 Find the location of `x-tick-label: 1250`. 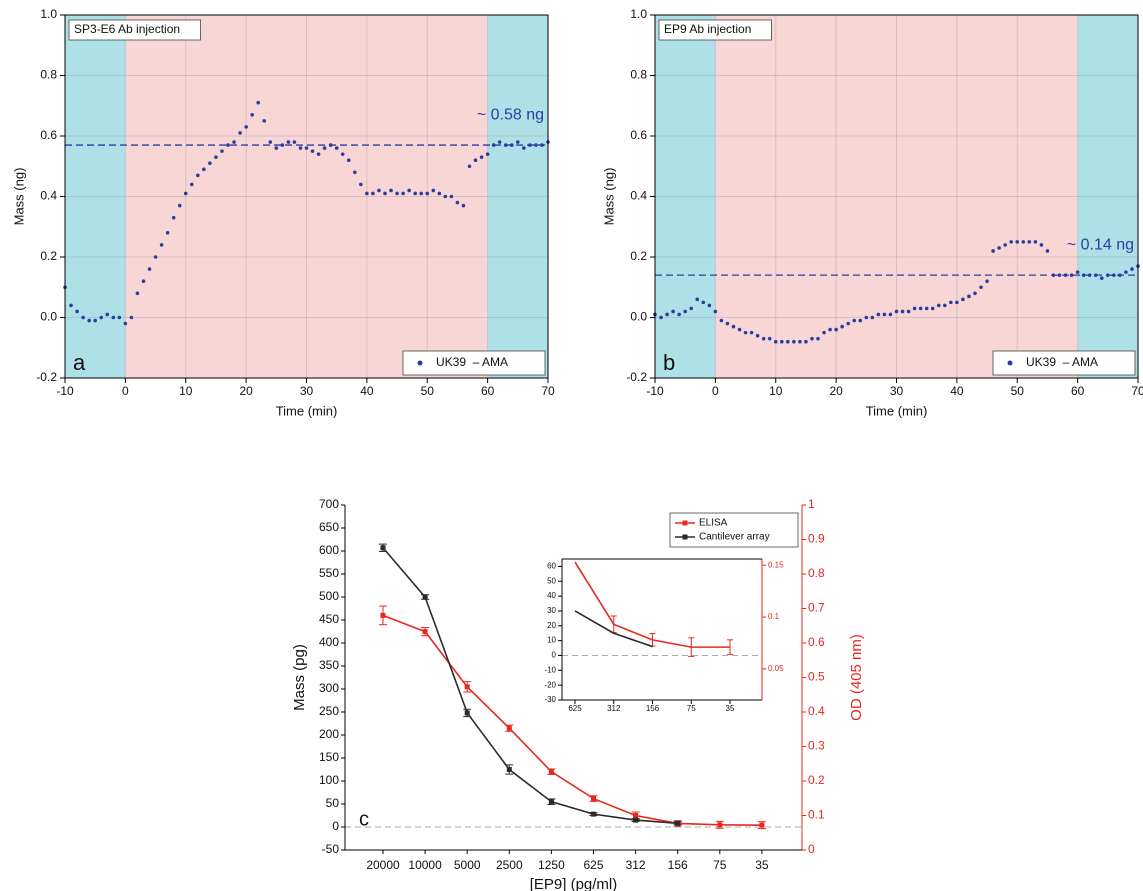

x-tick-label: 1250 is located at coordinates (551, 865).